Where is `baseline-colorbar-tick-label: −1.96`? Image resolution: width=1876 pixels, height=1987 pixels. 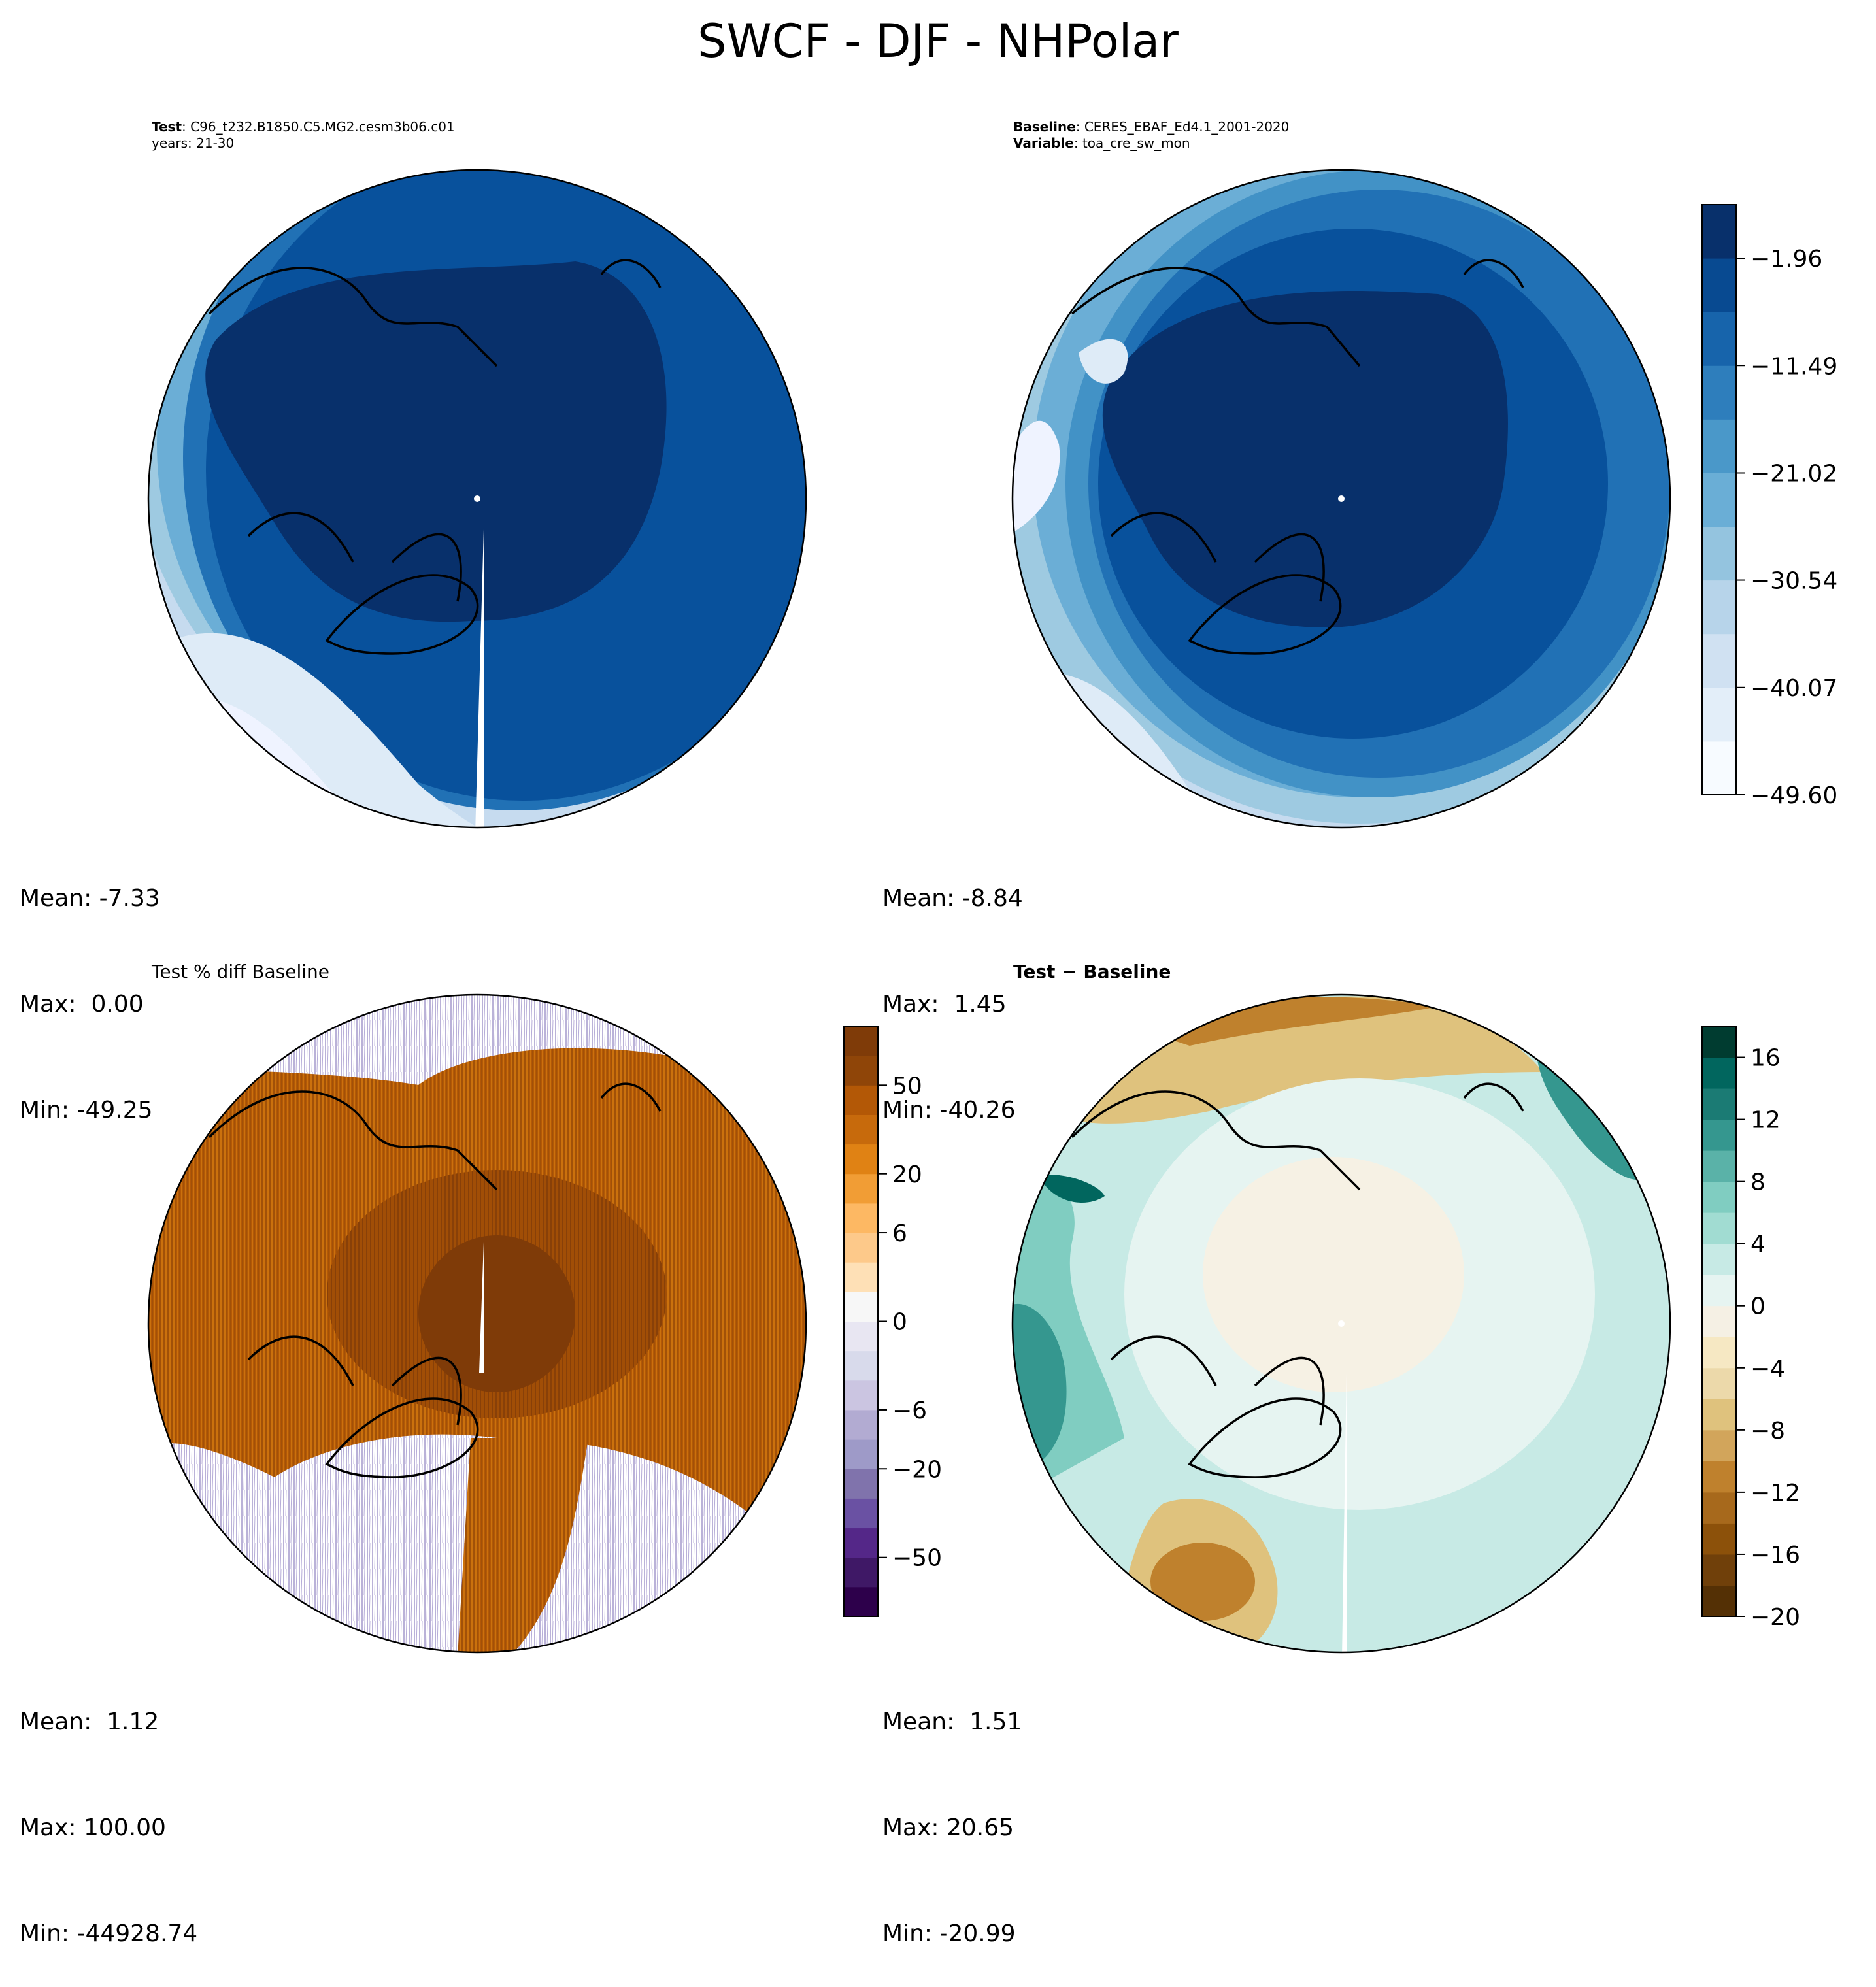
baseline-colorbar-tick-label: −1.96 is located at coordinates (1786, 259).